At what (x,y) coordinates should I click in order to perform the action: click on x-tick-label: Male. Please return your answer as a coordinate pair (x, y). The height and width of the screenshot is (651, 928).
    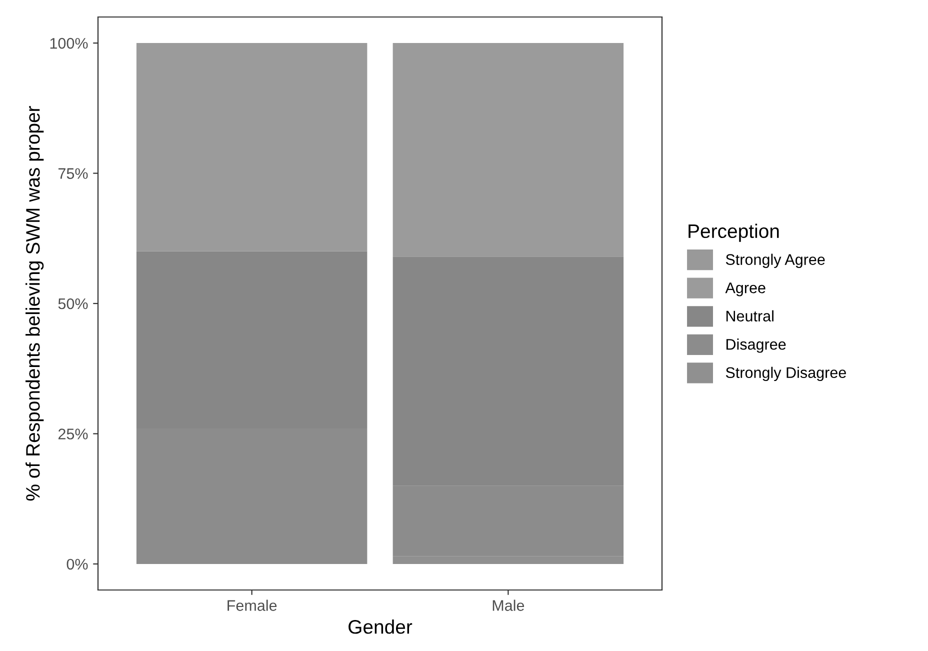
    Looking at the image, I should click on (508, 605).